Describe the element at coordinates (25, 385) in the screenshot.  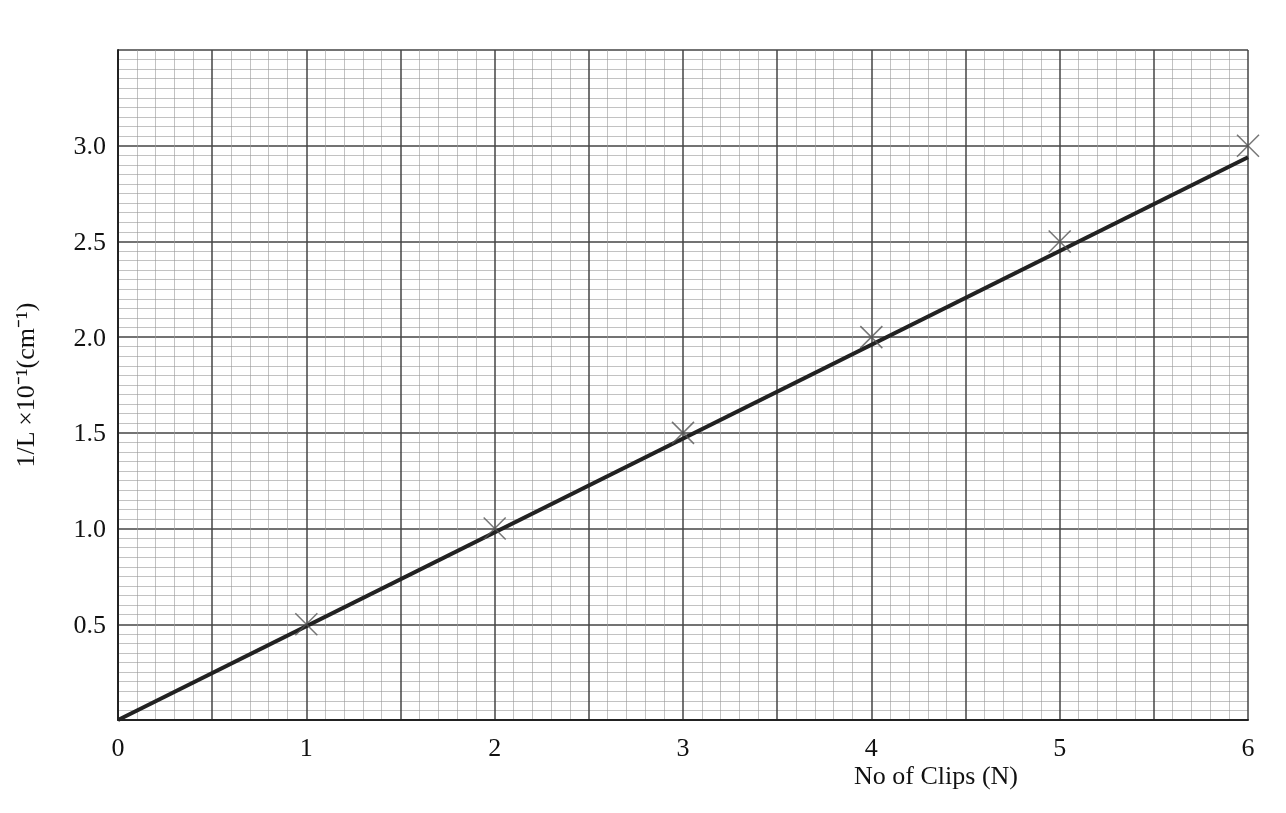
I see `y-axis-title: 1/L ×10⁻¹(cm⁻¹)` at that location.